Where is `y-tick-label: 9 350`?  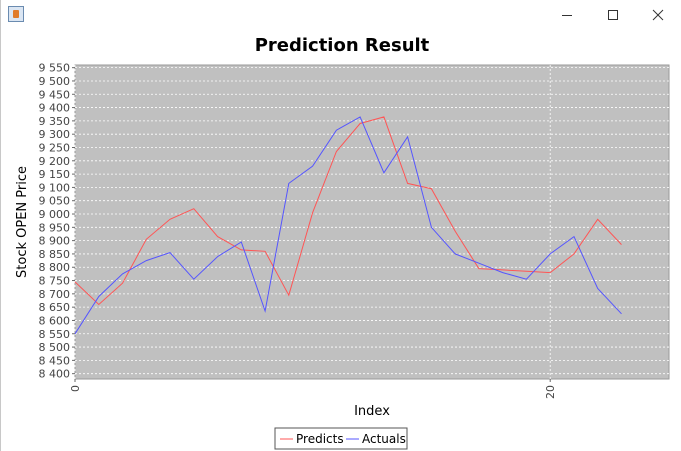
y-tick-label: 9 350 is located at coordinates (55, 121).